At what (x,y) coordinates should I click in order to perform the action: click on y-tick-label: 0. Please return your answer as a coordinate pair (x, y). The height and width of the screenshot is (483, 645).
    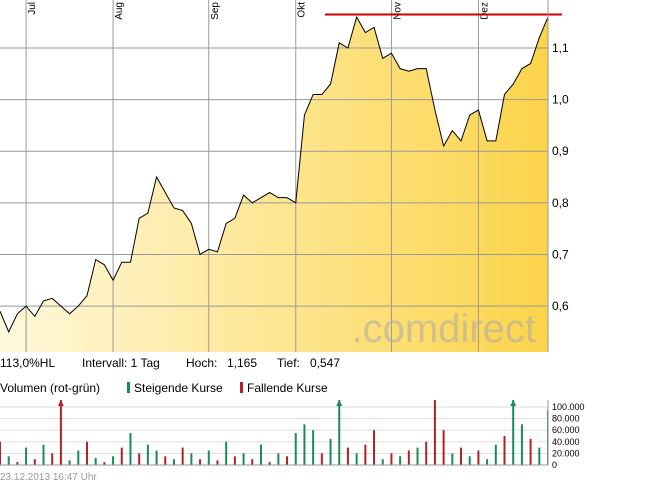
    Looking at the image, I should click on (554, 465).